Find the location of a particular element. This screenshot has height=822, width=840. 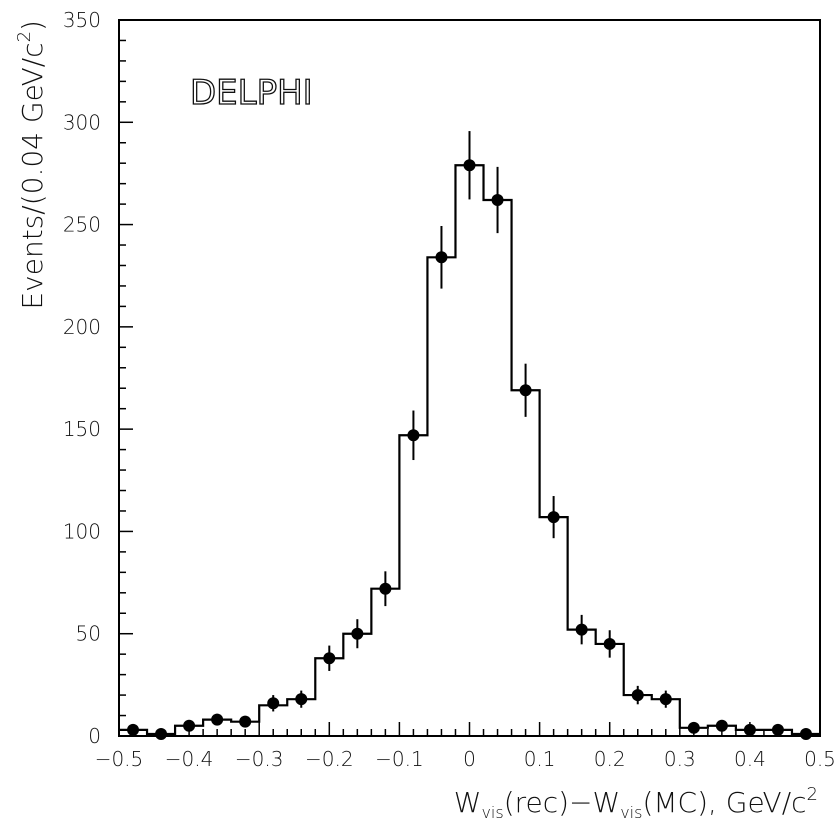

x-tick-label: −0.5 is located at coordinates (119, 759).